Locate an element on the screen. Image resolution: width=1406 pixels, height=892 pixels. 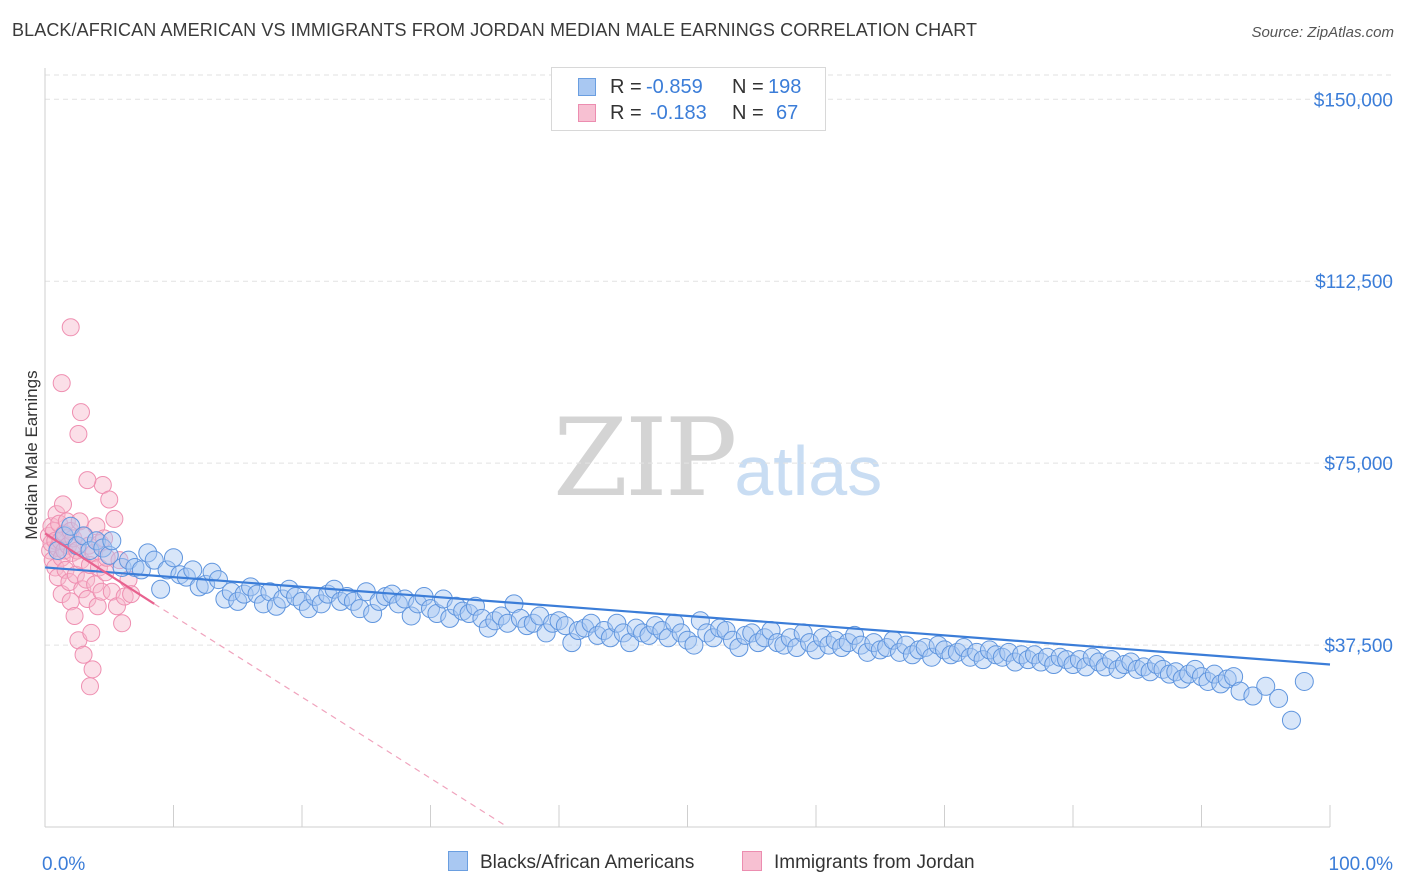
bottom-legend-swatch-blue is located at coordinates (458, 861).